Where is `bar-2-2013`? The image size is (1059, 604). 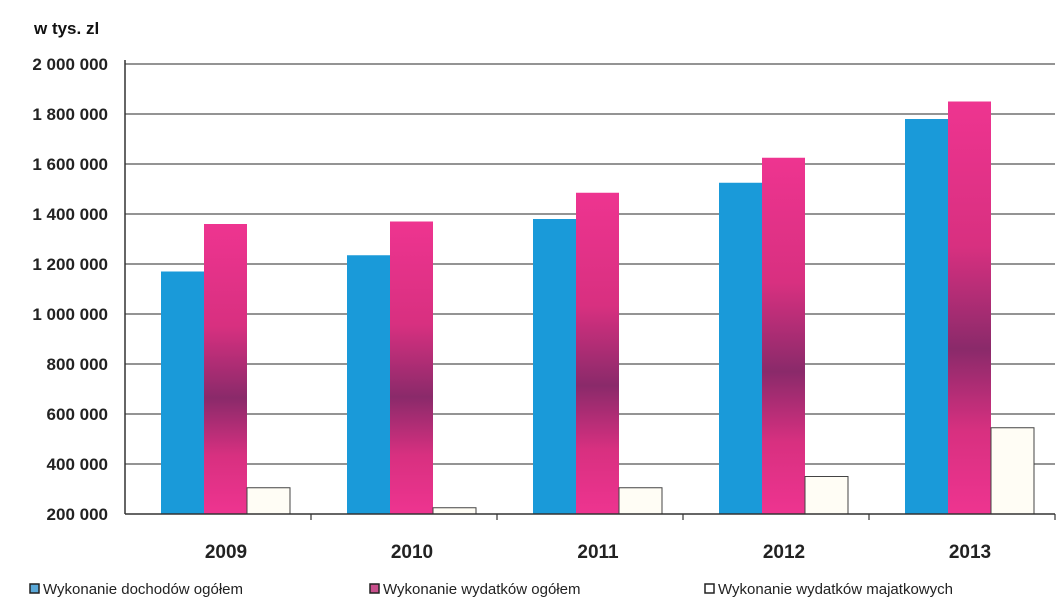
bar-2-2013 is located at coordinates (969, 307).